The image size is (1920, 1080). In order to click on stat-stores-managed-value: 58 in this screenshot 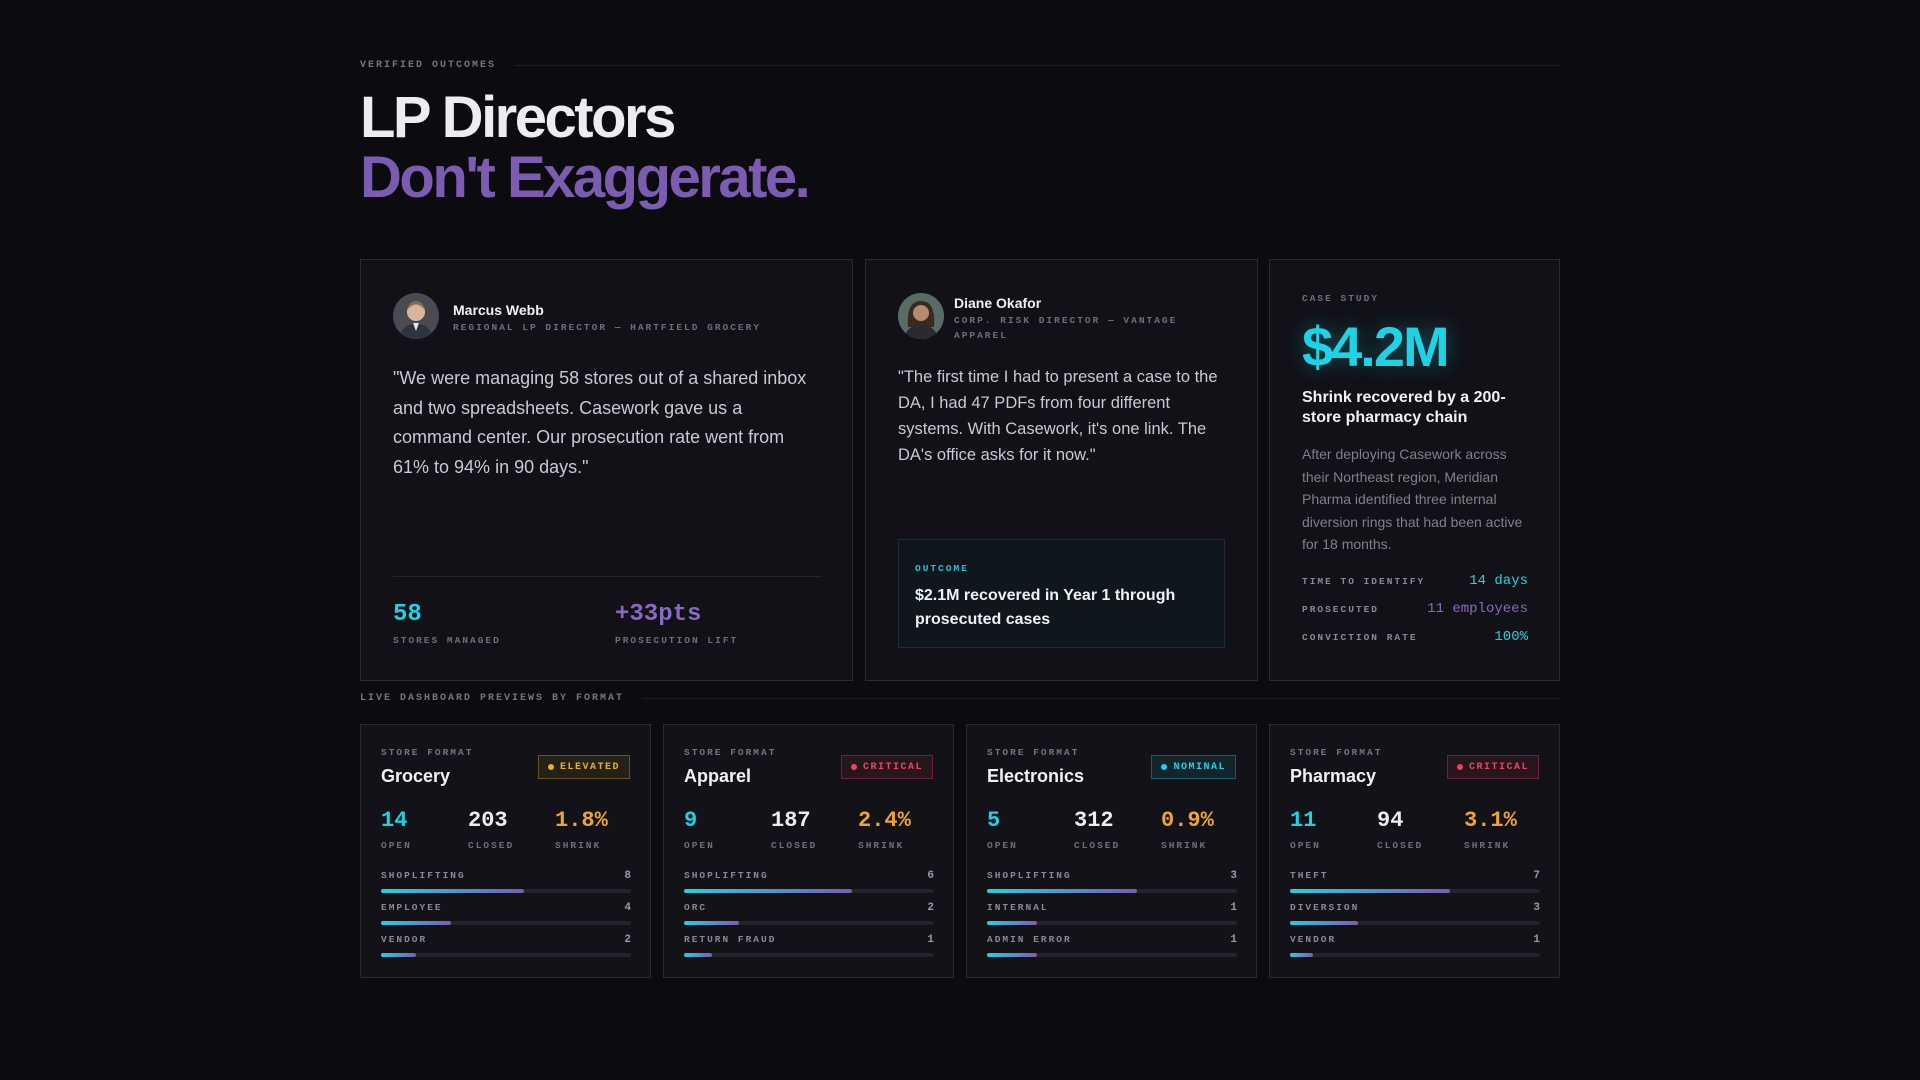, I will do `click(407, 614)`.